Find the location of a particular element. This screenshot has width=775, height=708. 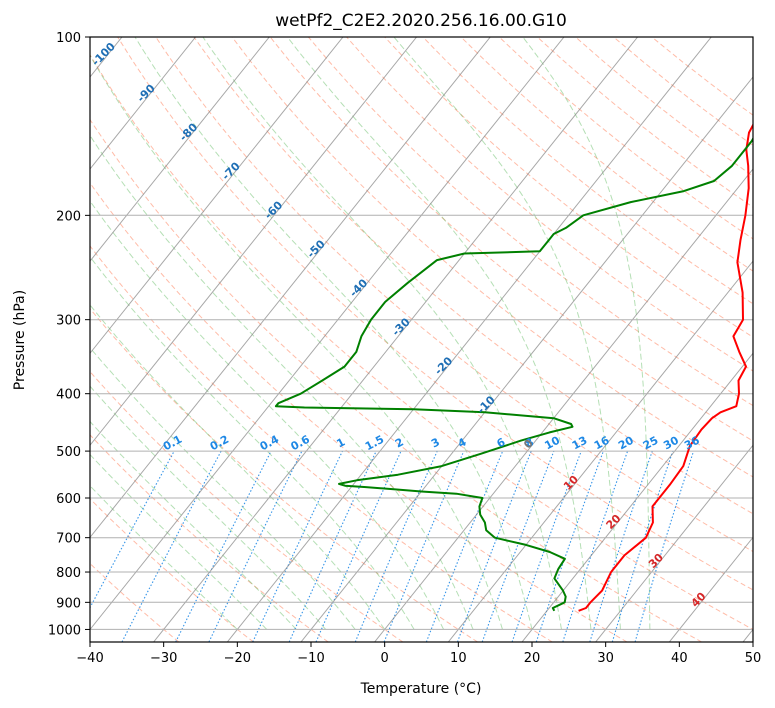

x-tick-label: 0 is located at coordinates (385, 658).